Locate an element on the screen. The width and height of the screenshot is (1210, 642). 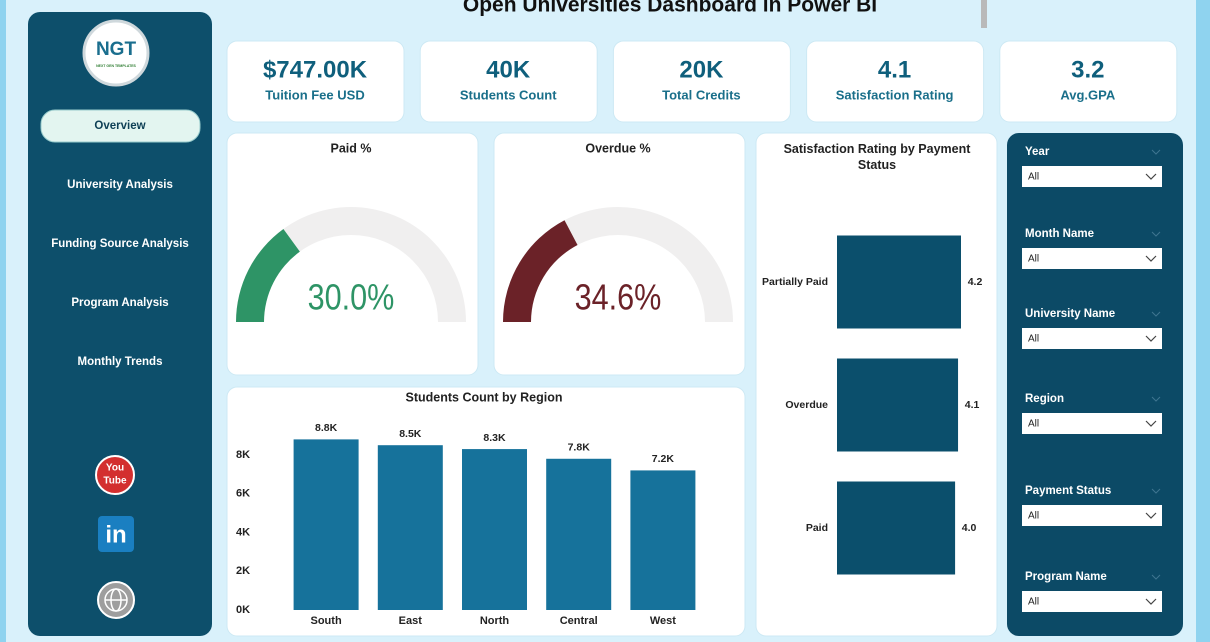
nav-active is located at coordinates (120, 126).